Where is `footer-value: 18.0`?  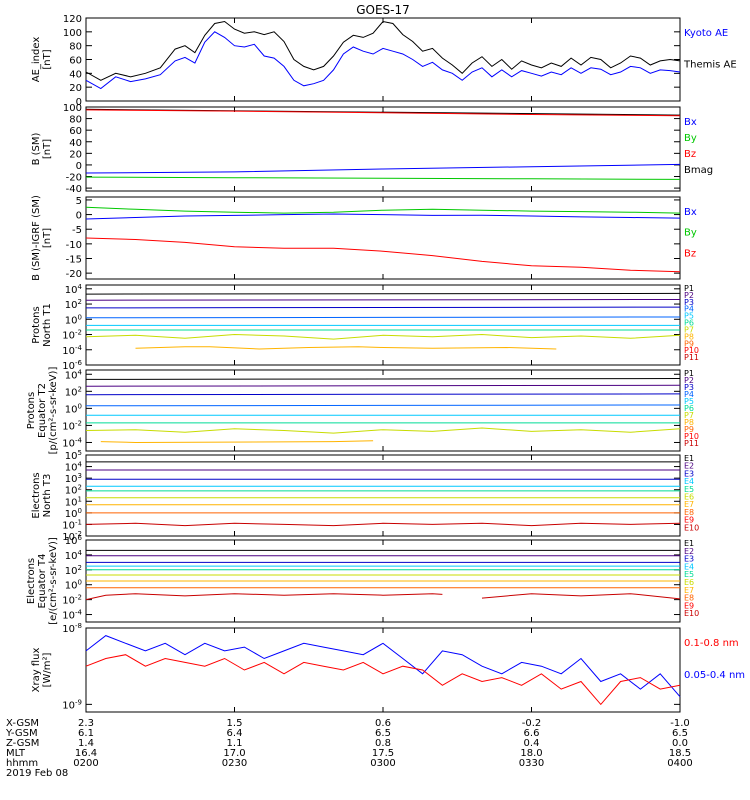
footer-value: 18.0 is located at coordinates (531, 753).